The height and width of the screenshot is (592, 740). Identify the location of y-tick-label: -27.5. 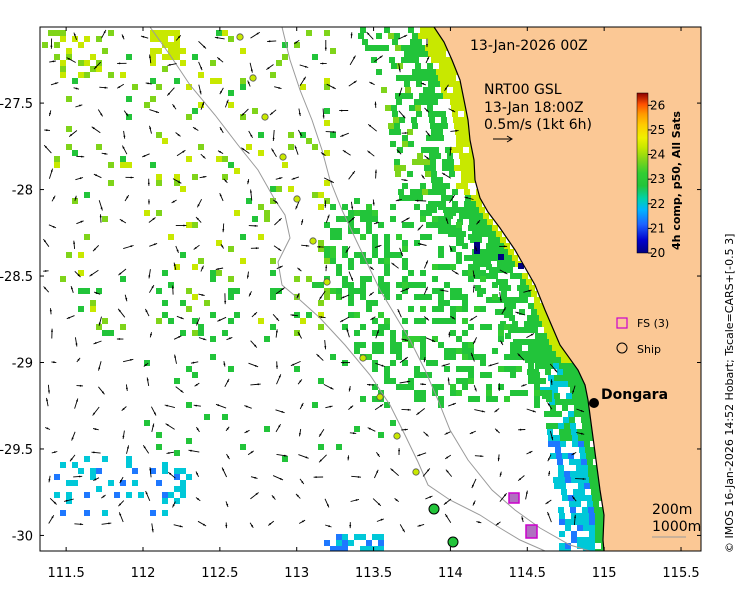
(16, 104).